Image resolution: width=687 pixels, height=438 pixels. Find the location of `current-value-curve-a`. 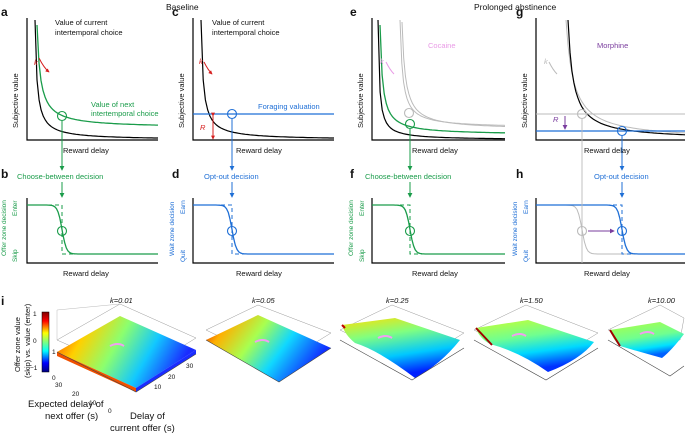

current-value-curve-a is located at coordinates (96, 79).